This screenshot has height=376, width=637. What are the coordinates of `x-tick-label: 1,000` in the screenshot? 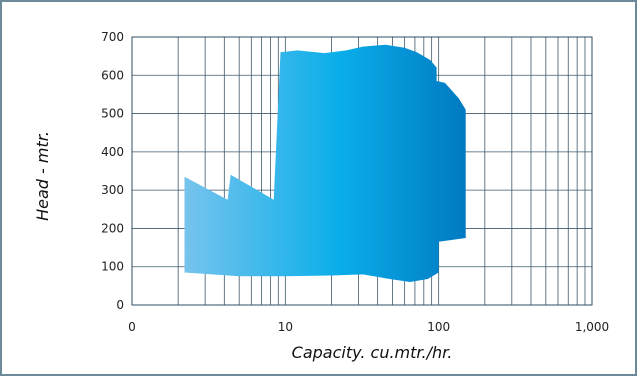 It's located at (592, 327).